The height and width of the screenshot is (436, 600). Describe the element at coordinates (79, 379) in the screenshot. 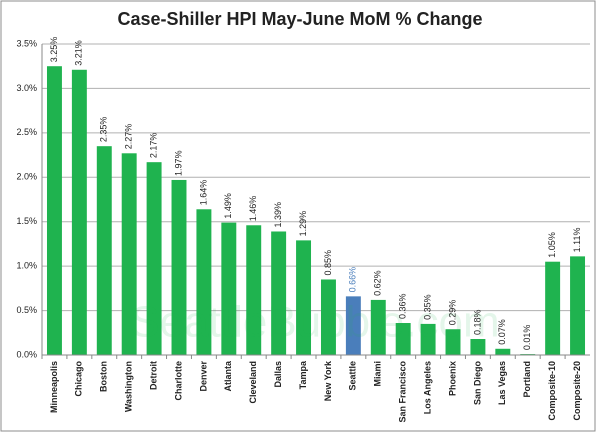

I see `x-tick-label: Chicago` at that location.